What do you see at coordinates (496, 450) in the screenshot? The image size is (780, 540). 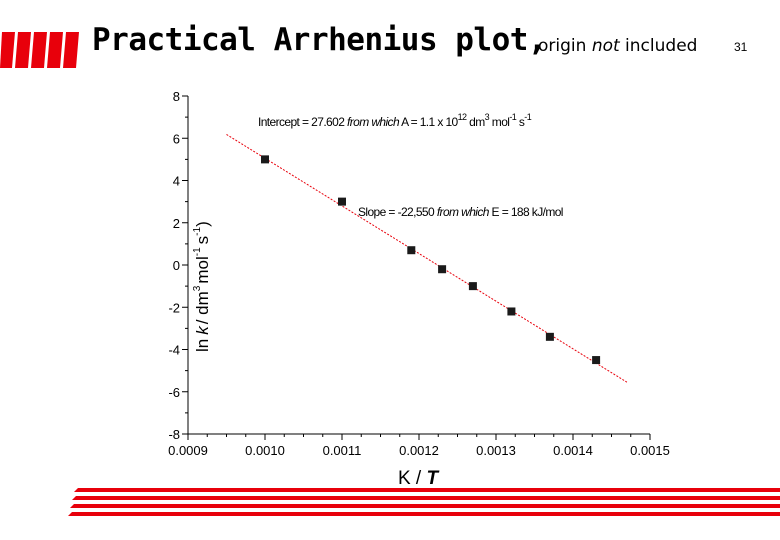 I see `x-tick-label: 0.0013` at bounding box center [496, 450].